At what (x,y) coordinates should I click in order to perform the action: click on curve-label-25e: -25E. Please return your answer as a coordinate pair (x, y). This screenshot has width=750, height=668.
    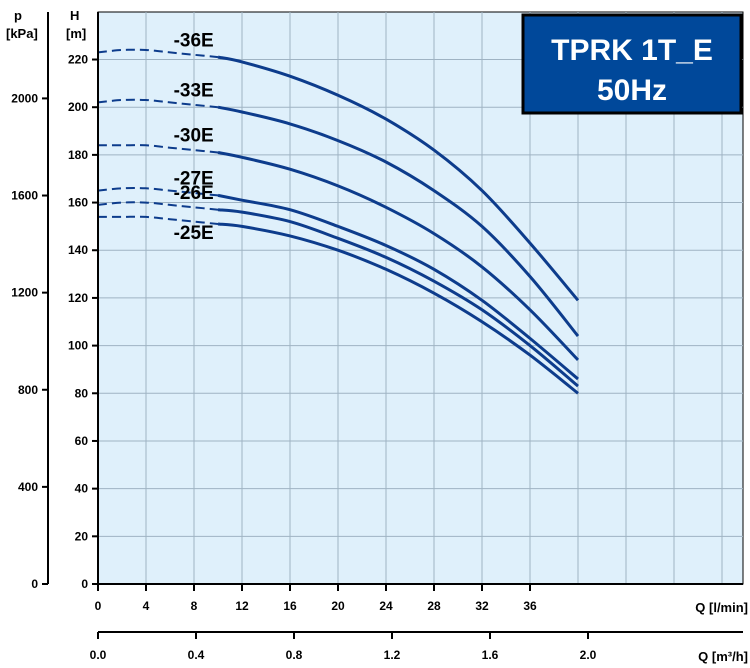
    Looking at the image, I should click on (194, 233).